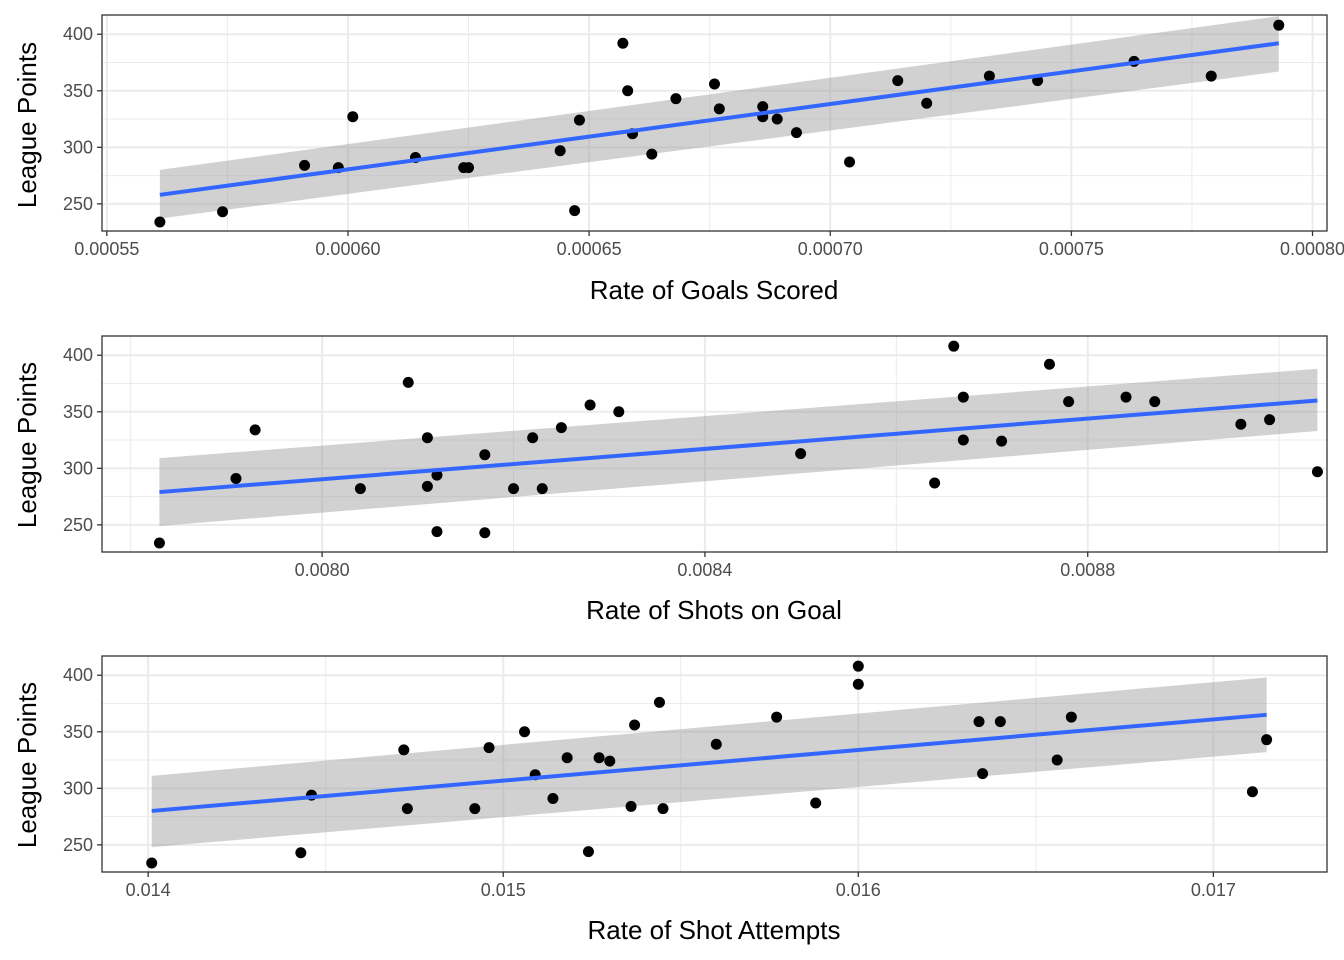 The height and width of the screenshot is (960, 1344). I want to click on shot-attempts-y-tick-label: 250, so click(78, 845).